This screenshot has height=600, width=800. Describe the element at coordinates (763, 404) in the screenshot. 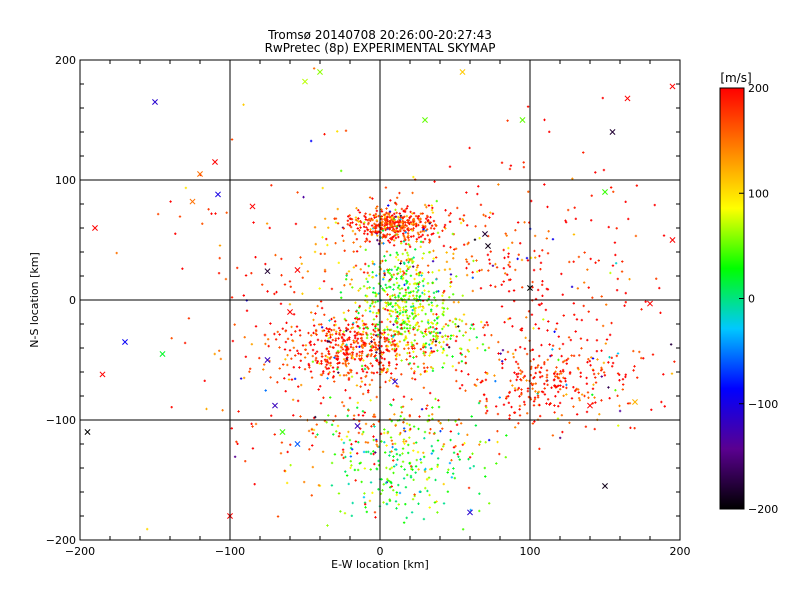

I see `colorbar-tick-label: −100` at that location.